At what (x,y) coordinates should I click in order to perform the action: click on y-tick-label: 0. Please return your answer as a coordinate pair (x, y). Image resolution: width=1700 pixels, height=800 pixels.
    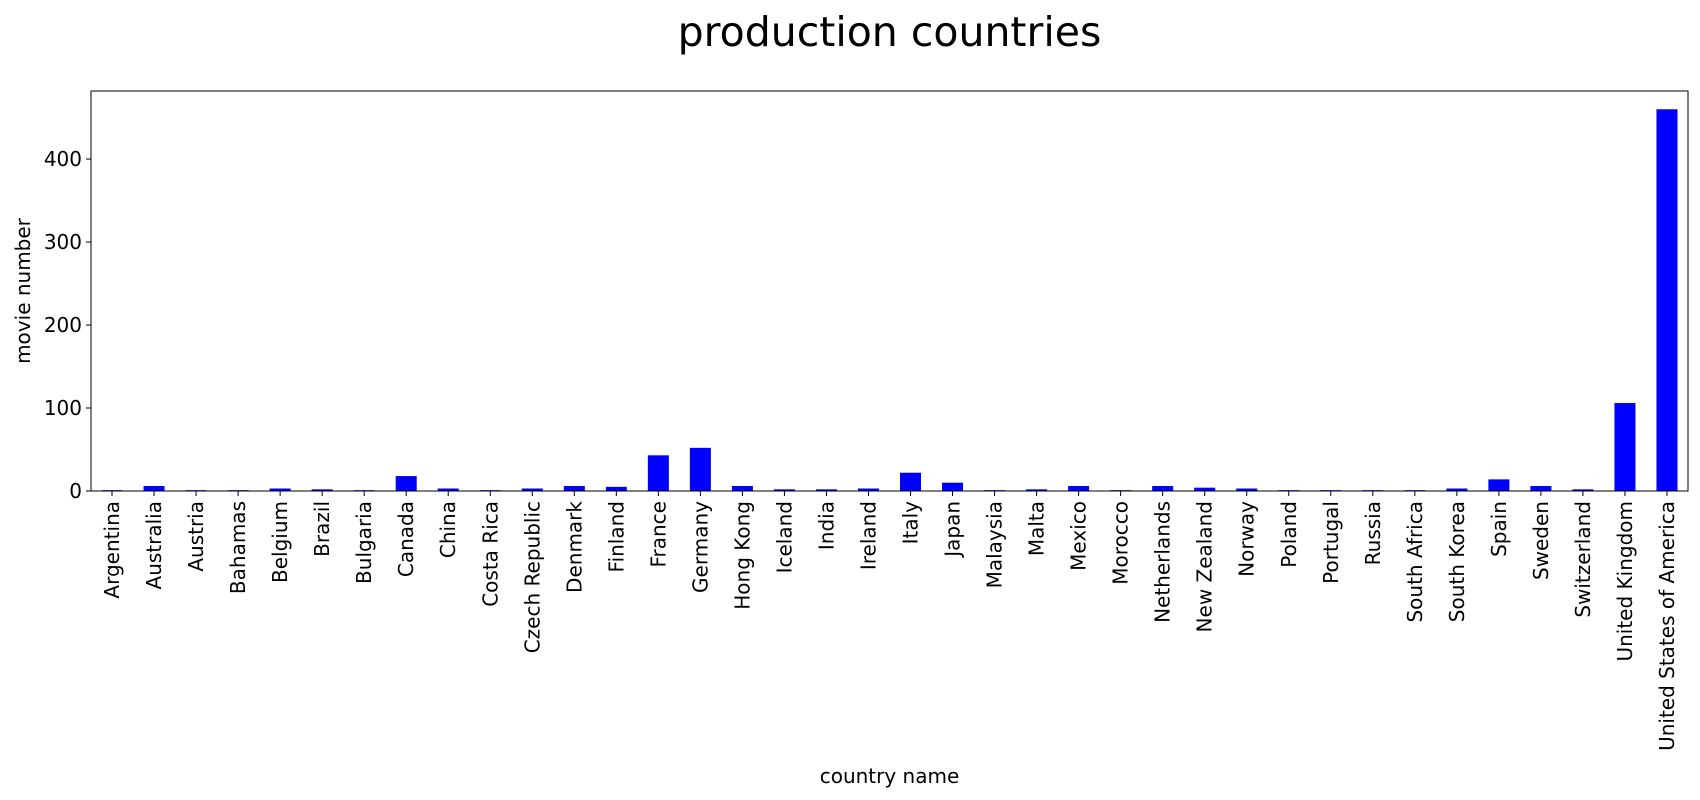
    Looking at the image, I should click on (75, 491).